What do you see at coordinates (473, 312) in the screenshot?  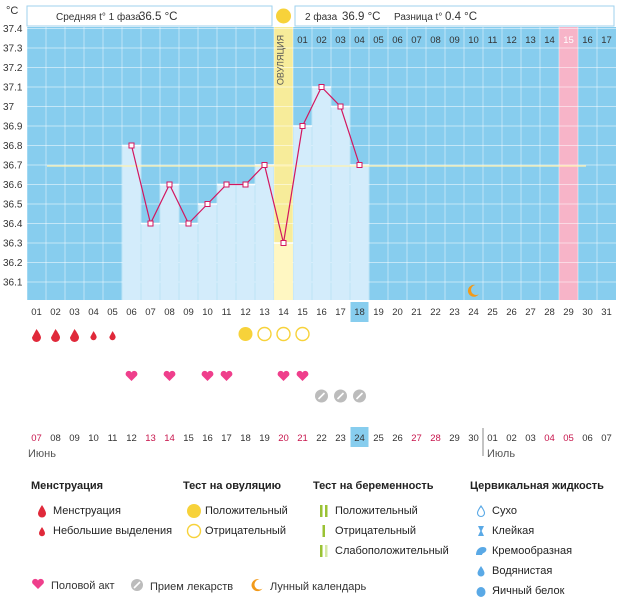 I see `cycle-day-label: 24` at bounding box center [473, 312].